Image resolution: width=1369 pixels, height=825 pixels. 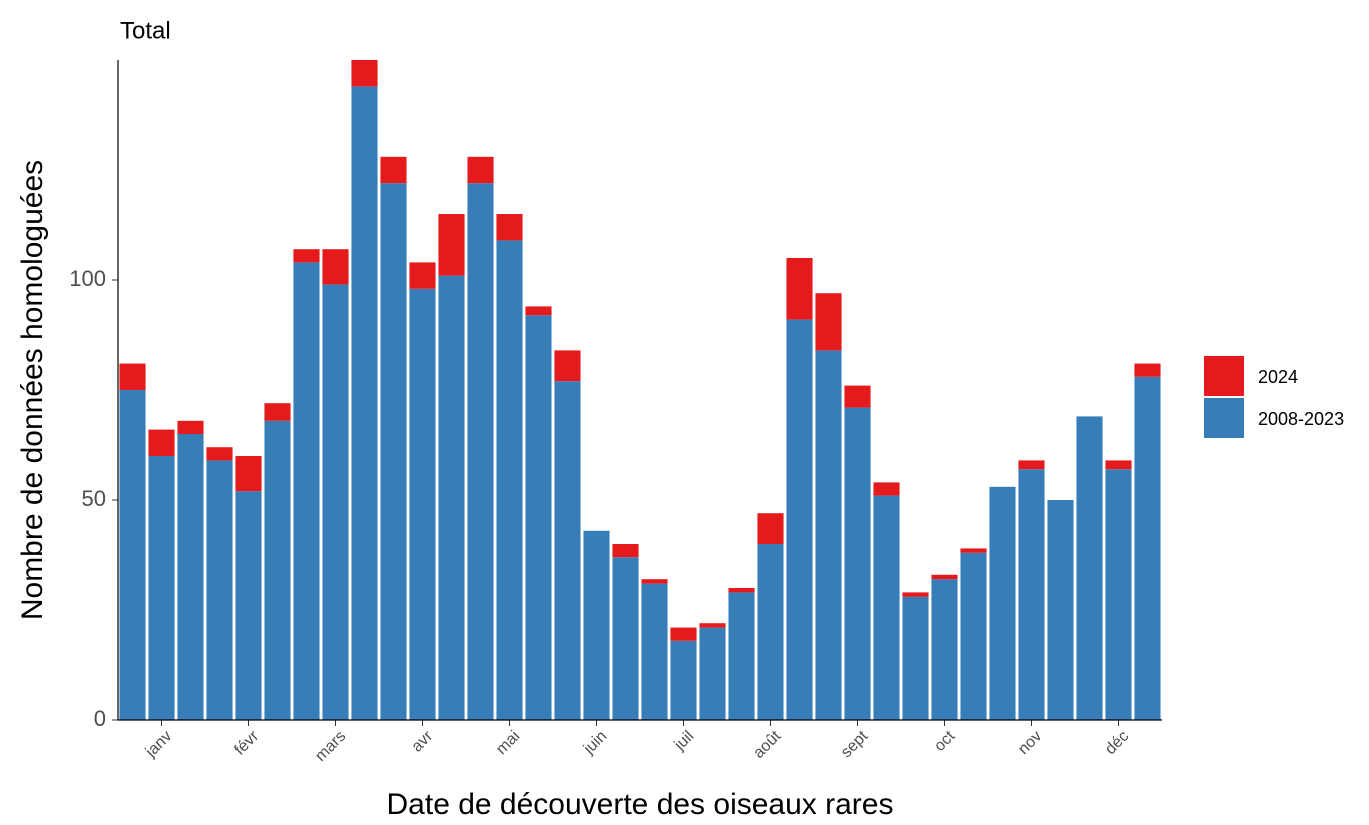 I want to click on x-tick-label: nov, so click(x=1030, y=743).